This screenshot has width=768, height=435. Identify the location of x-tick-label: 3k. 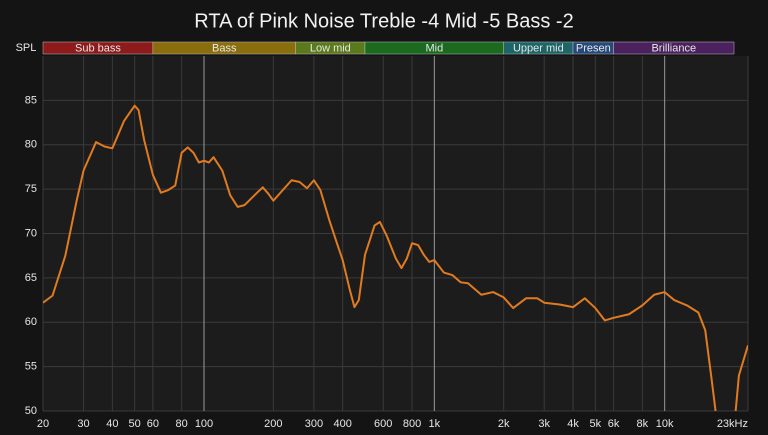
(544, 424).